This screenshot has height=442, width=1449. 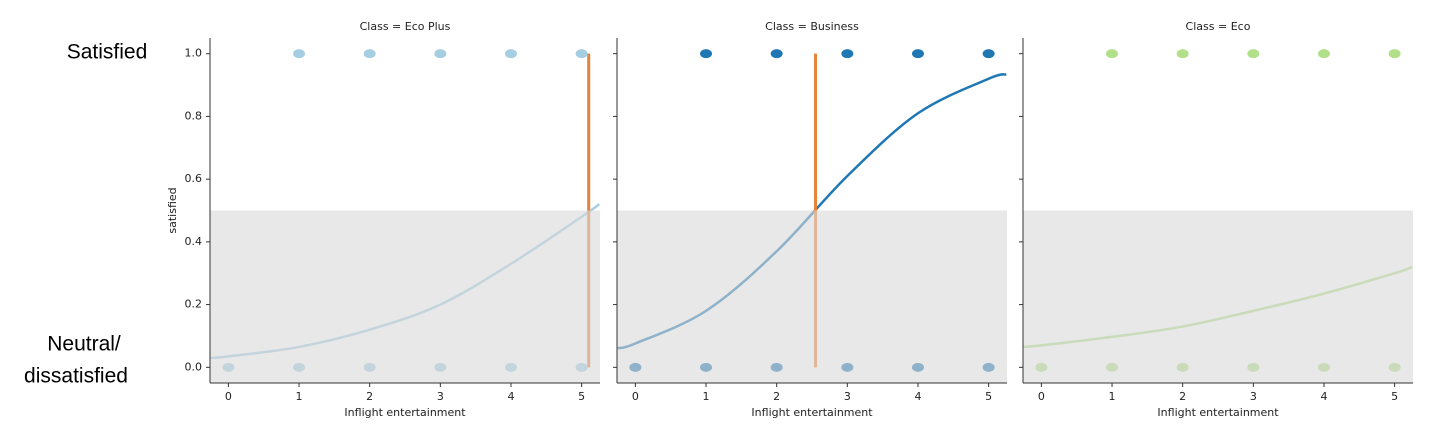 I want to click on y-axis-label: satisfied, so click(x=172, y=210).